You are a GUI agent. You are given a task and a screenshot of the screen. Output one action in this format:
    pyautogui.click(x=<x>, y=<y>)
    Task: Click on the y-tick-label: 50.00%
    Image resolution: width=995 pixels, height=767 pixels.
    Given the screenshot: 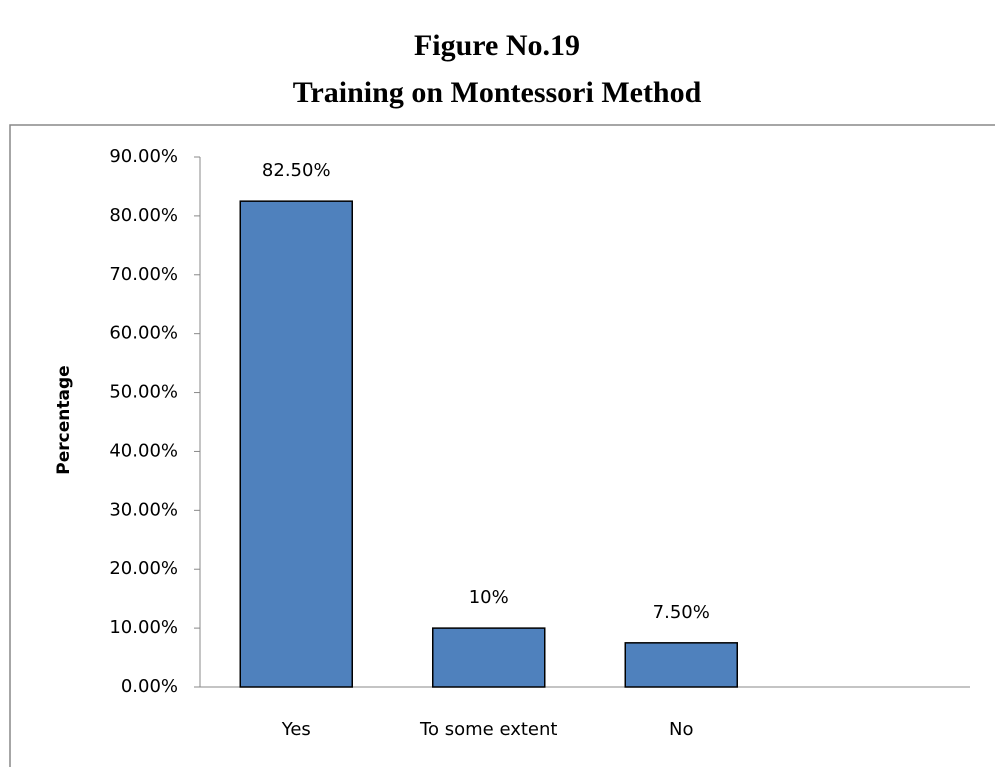 What is the action you would take?
    pyautogui.click(x=143, y=392)
    